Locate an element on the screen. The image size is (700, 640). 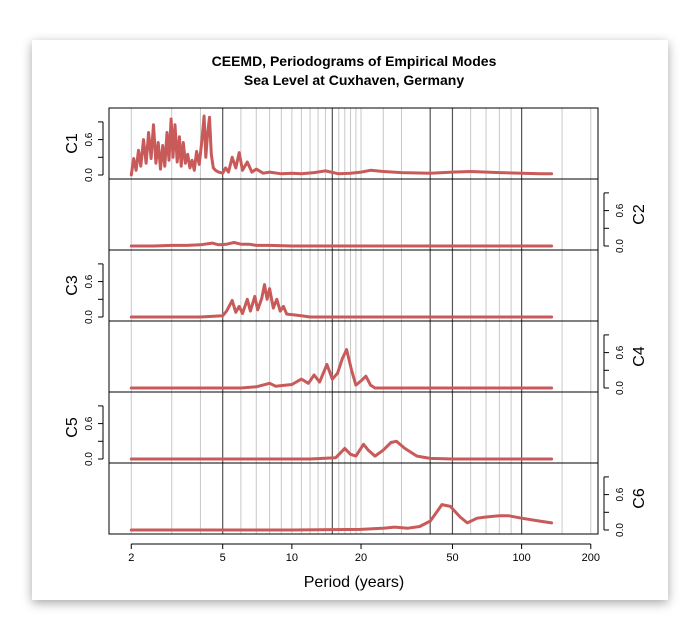
panel-label: C5 is located at coordinates (72, 427).